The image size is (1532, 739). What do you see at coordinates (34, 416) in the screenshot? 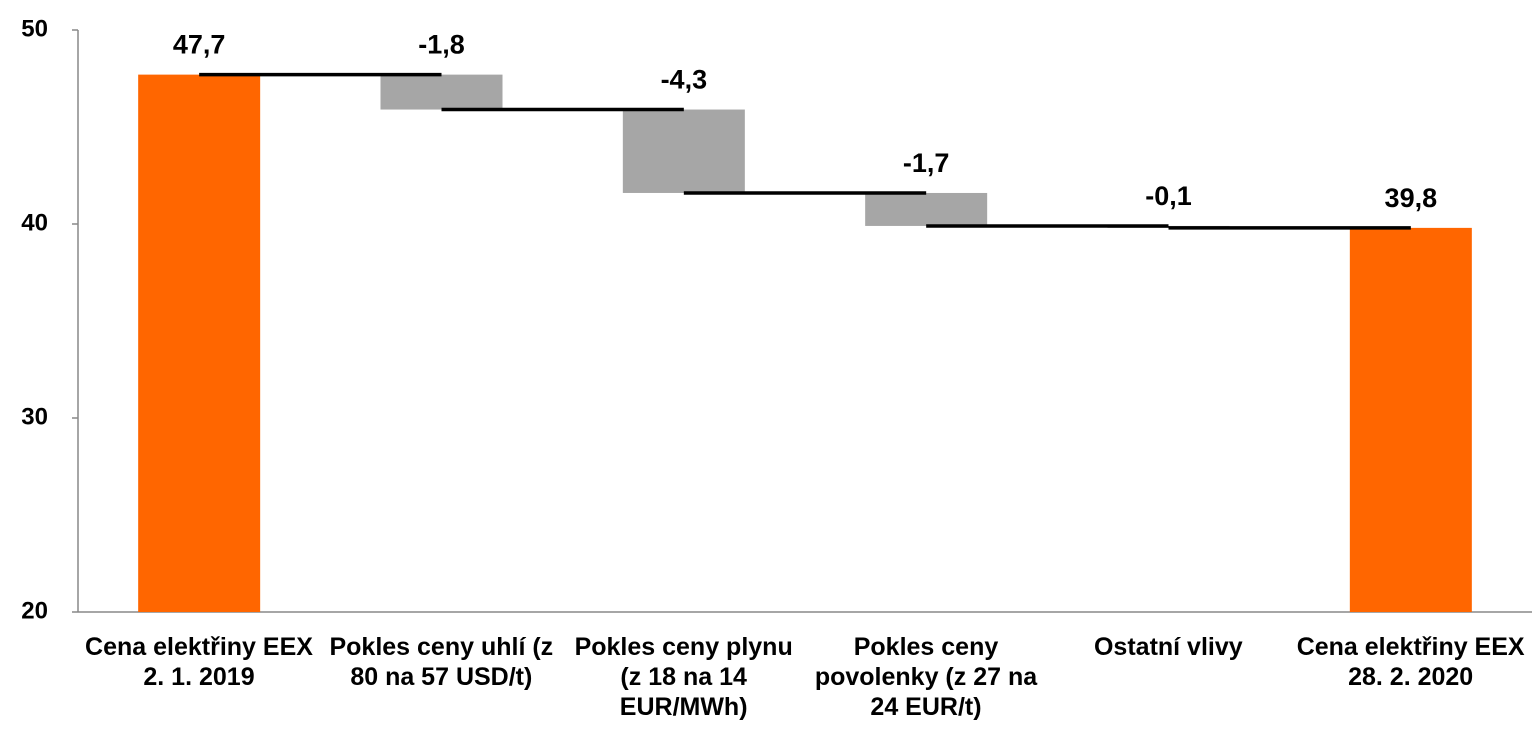
I see `y-tick-label: 30` at bounding box center [34, 416].